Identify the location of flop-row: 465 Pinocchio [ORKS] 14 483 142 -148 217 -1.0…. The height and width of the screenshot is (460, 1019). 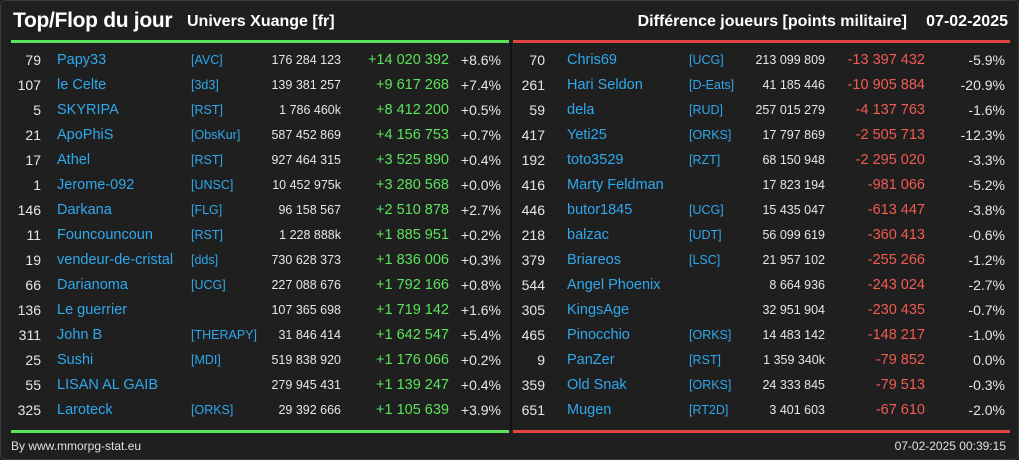
(761, 335).